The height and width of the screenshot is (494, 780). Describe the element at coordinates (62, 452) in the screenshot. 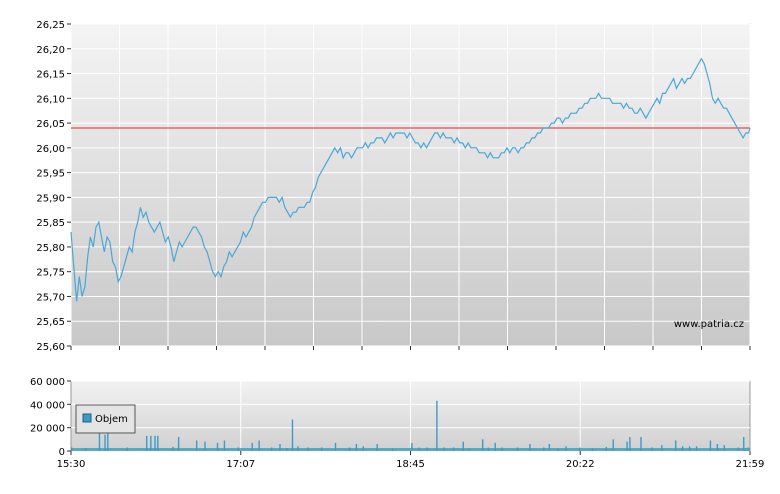

I see `volume-y-tick-label: 0` at that location.